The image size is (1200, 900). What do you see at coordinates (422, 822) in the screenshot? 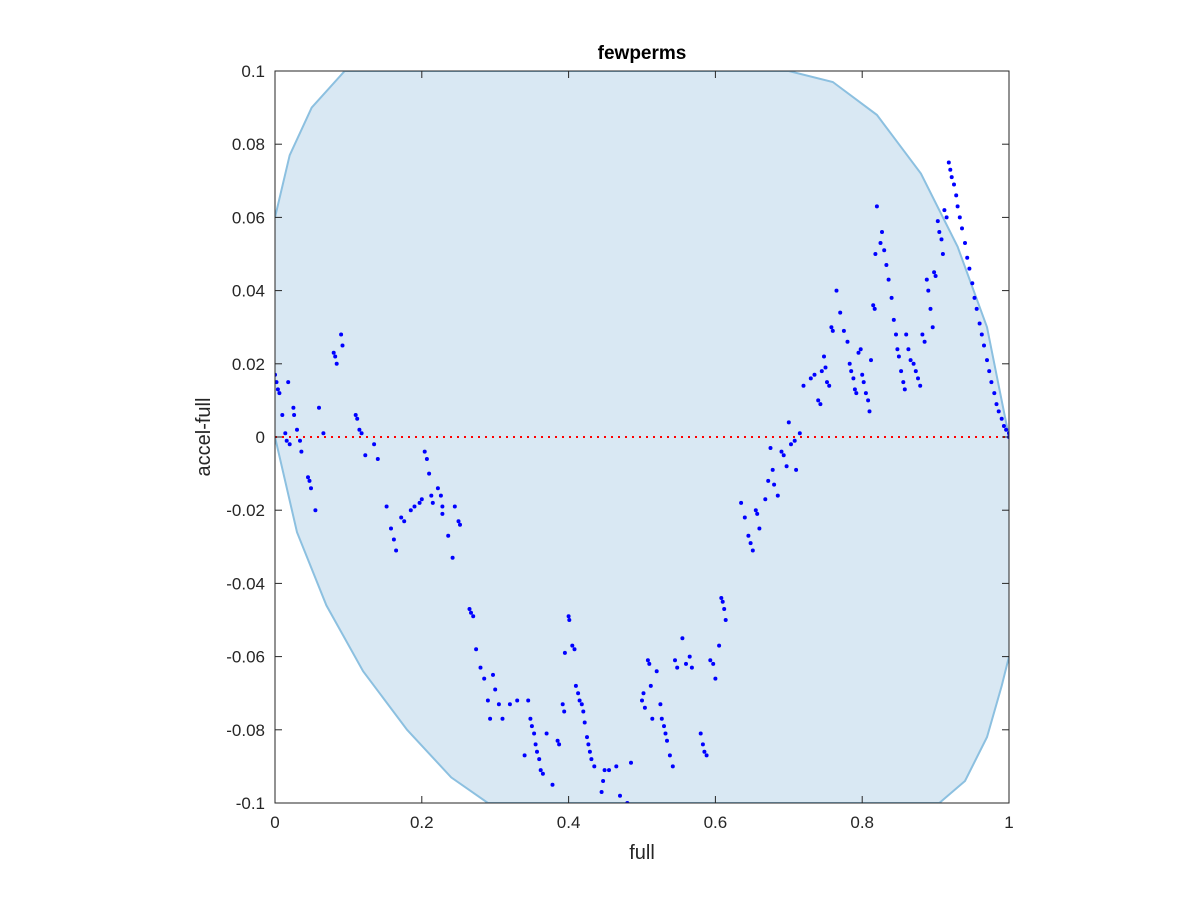
I see `x-tick-label: 0.2` at bounding box center [422, 822].